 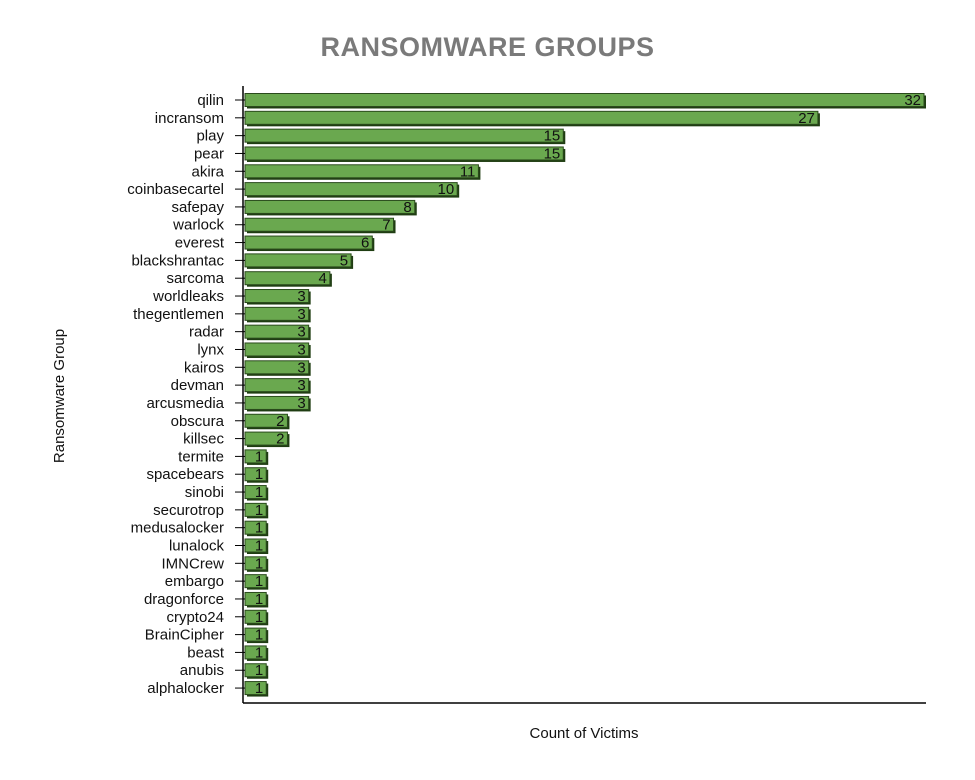 I want to click on value-label-incransom: 27, so click(x=806, y=118).